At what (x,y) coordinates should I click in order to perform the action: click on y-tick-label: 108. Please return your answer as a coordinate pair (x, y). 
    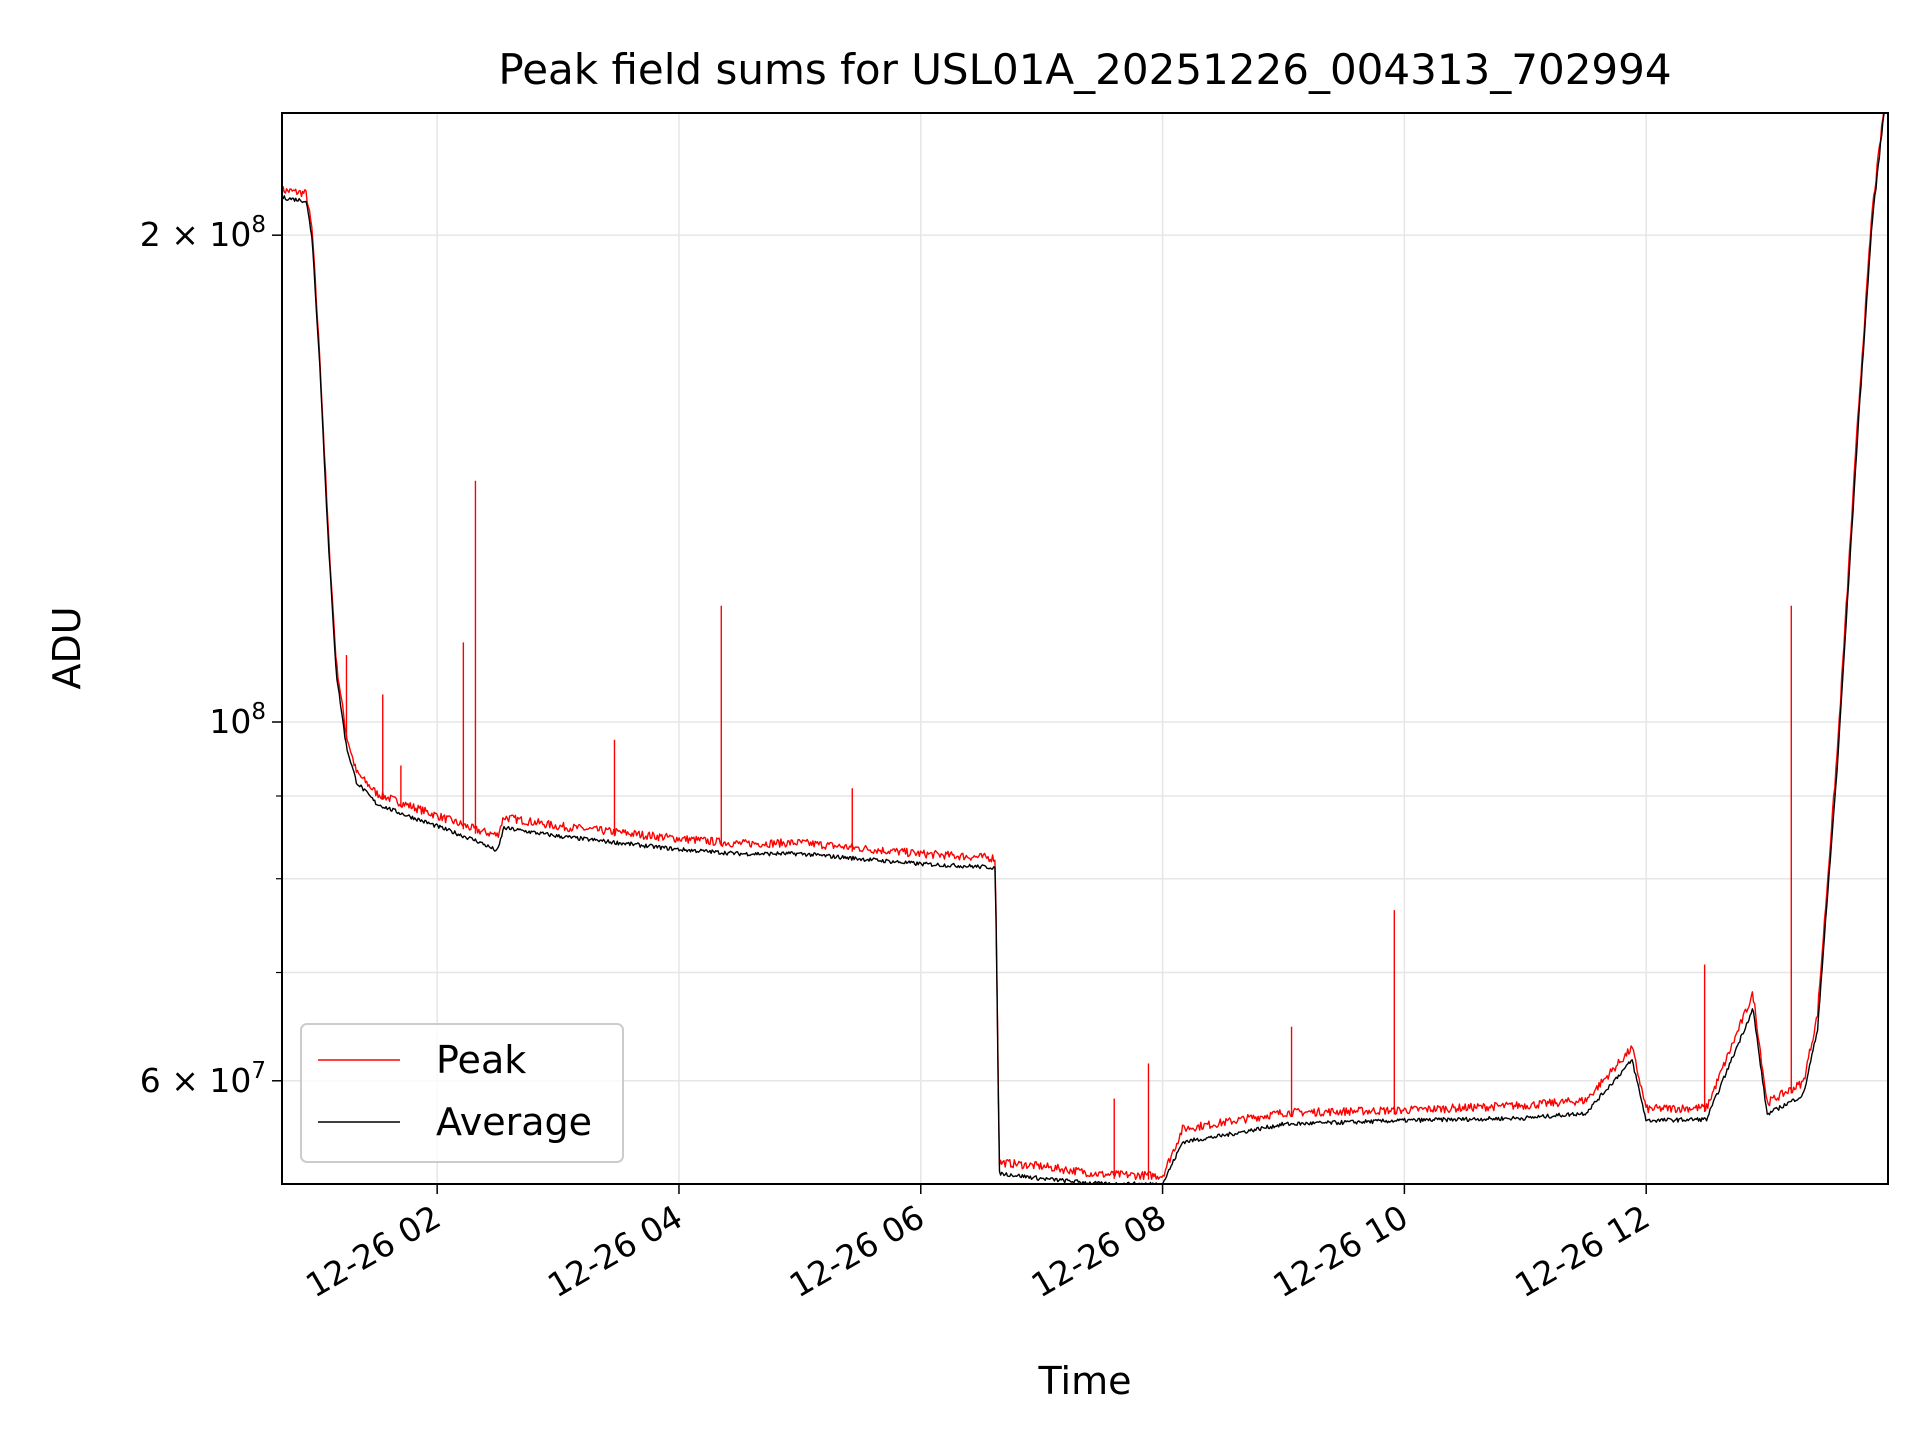
    Looking at the image, I should click on (237, 720).